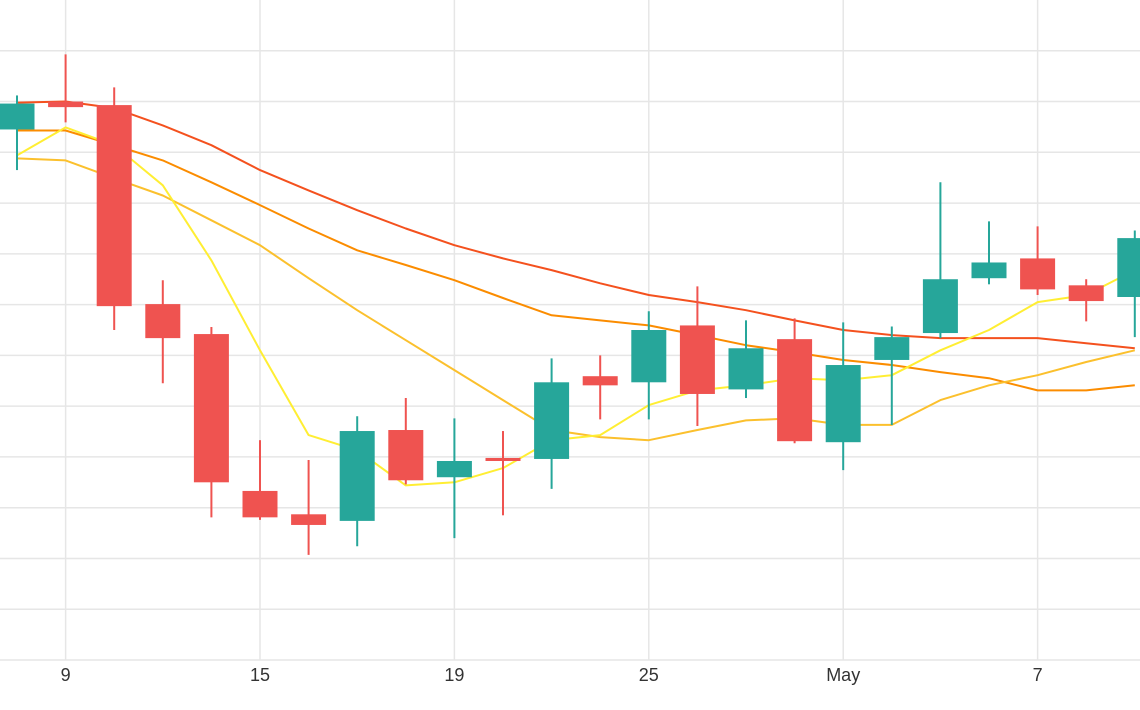  I want to click on x-tick-label: 19, so click(454, 675).